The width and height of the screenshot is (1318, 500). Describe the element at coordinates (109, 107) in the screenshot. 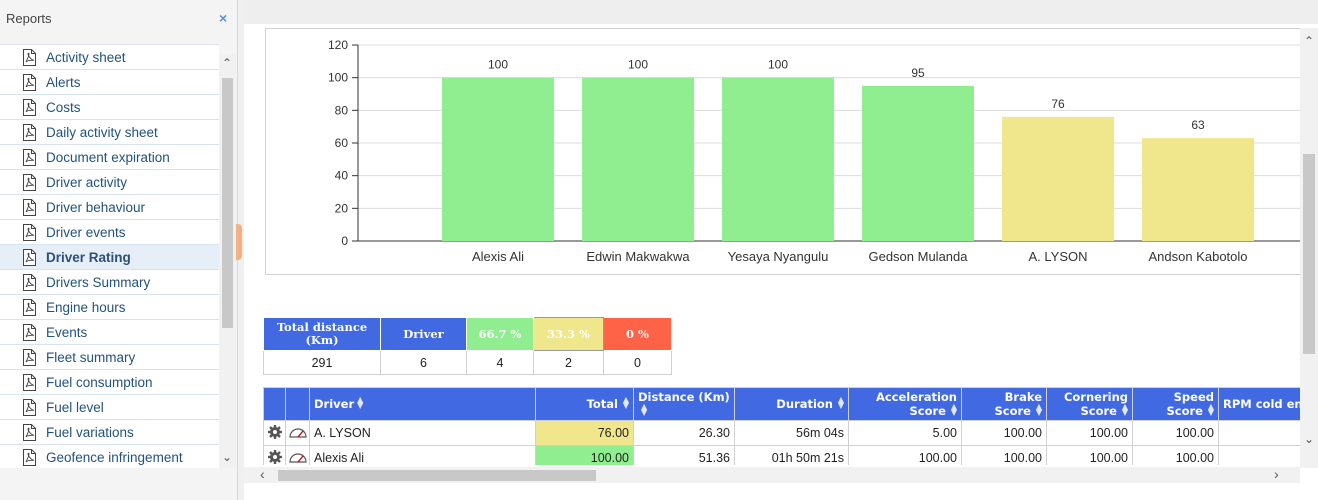

I see `sidebar-item-costs: Costs` at that location.